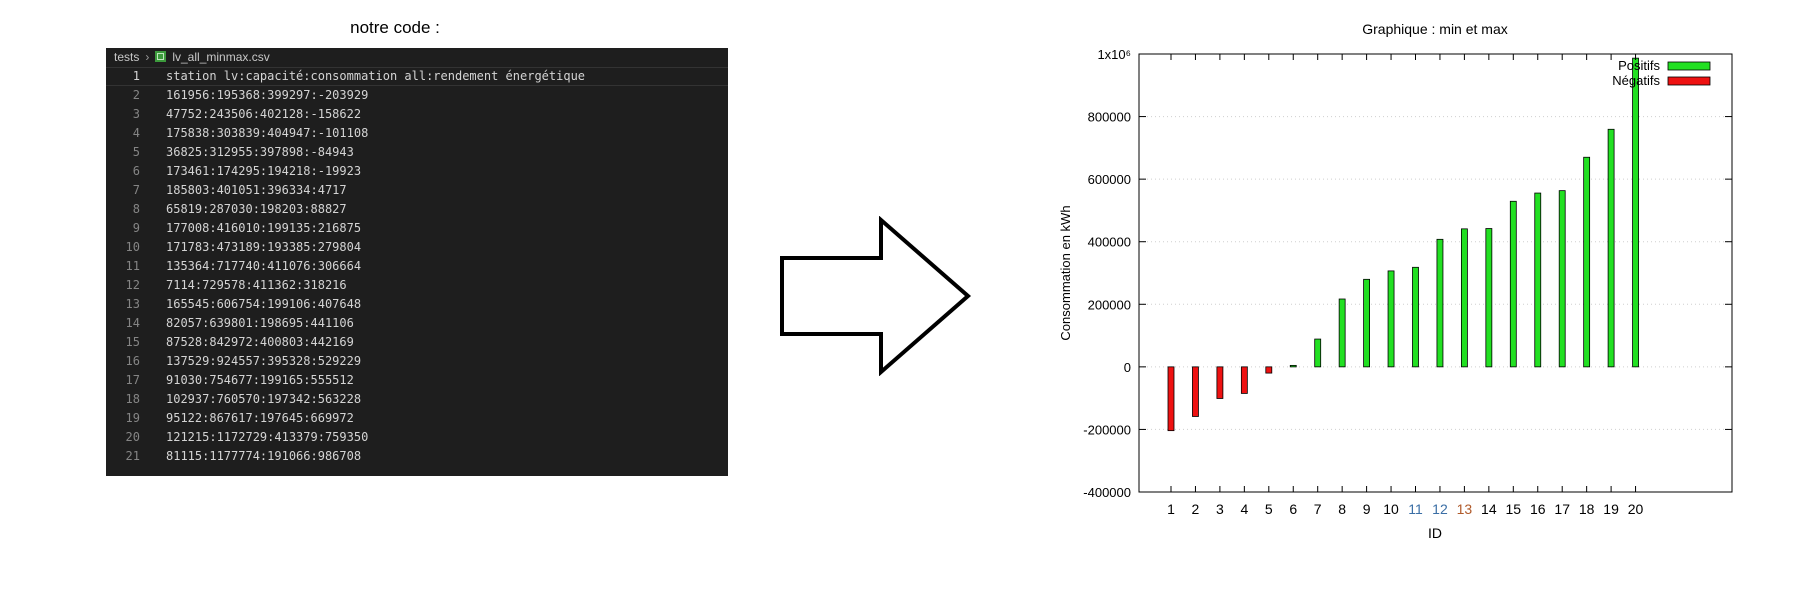 Image resolution: width=1803 pixels, height=604 pixels. What do you see at coordinates (132, 380) in the screenshot?
I see `line-number: 17` at bounding box center [132, 380].